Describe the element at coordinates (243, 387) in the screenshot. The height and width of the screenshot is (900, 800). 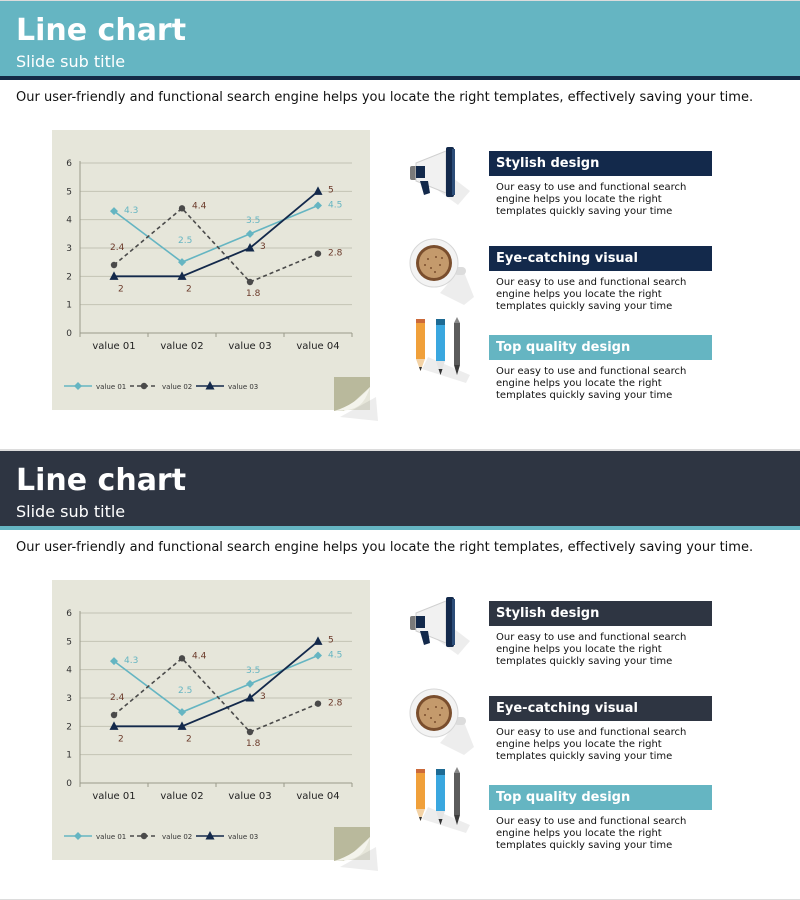
I see `legend-label-3: value 03` at that location.